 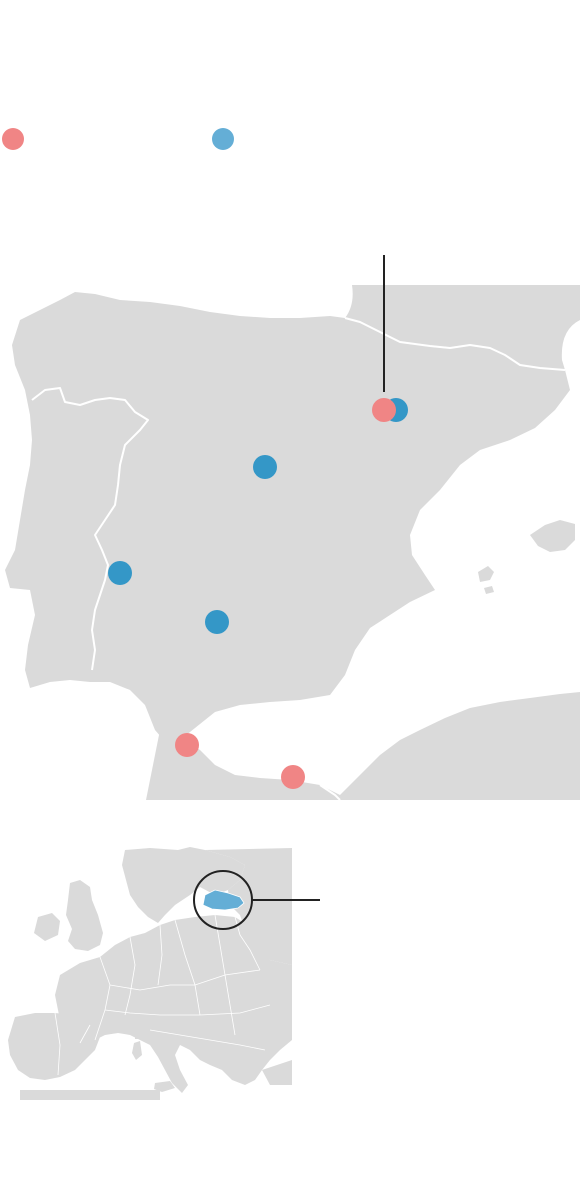 I want to click on europe-inset-map, so click(x=164, y=973).